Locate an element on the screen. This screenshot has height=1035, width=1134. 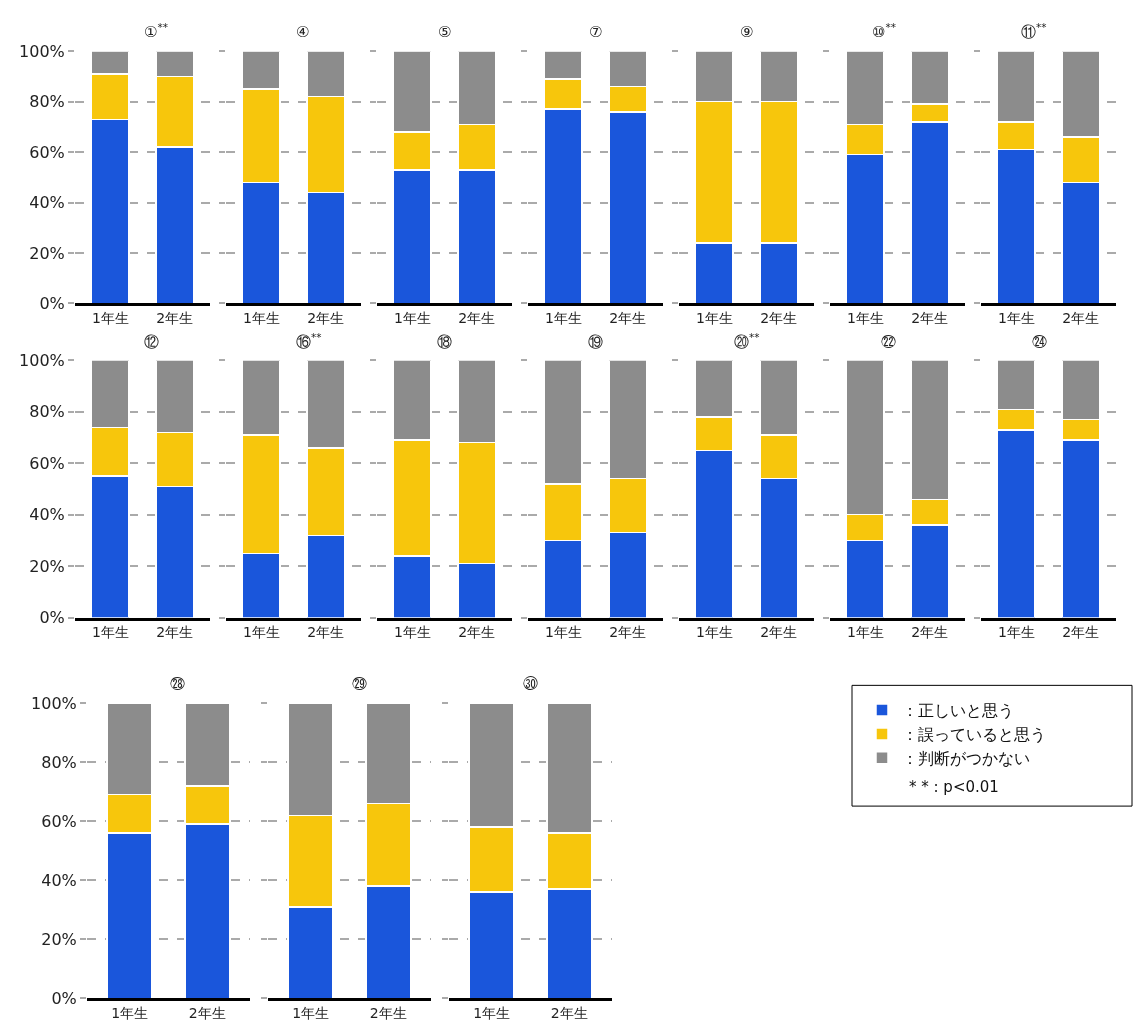
chart-title: ⑨ is located at coordinates (747, 32).